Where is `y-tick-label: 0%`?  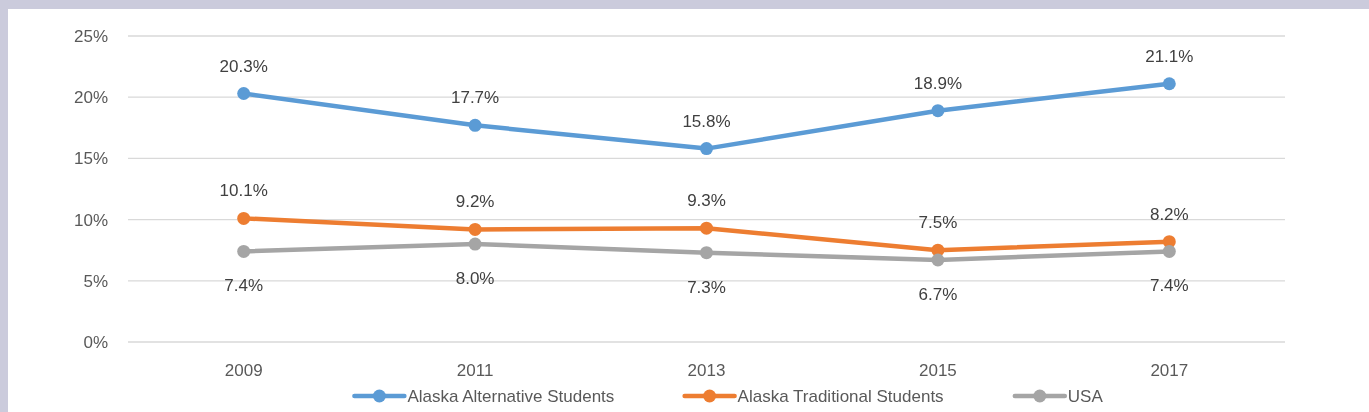 y-tick-label: 0% is located at coordinates (95, 342).